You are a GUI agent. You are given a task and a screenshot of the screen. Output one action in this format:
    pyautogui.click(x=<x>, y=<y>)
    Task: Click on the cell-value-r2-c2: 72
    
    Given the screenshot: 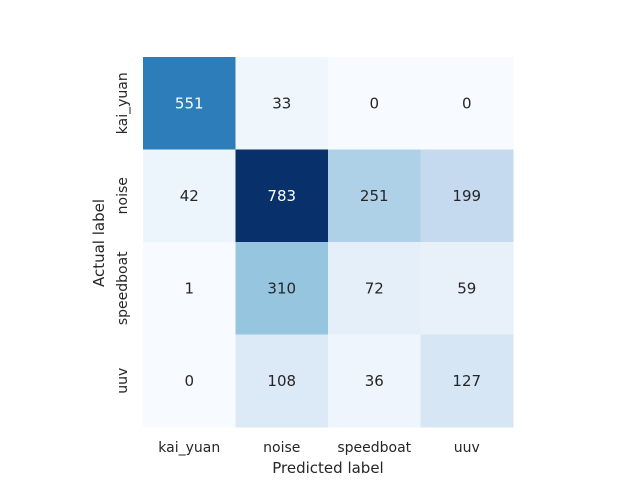 What is the action you would take?
    pyautogui.click(x=374, y=288)
    